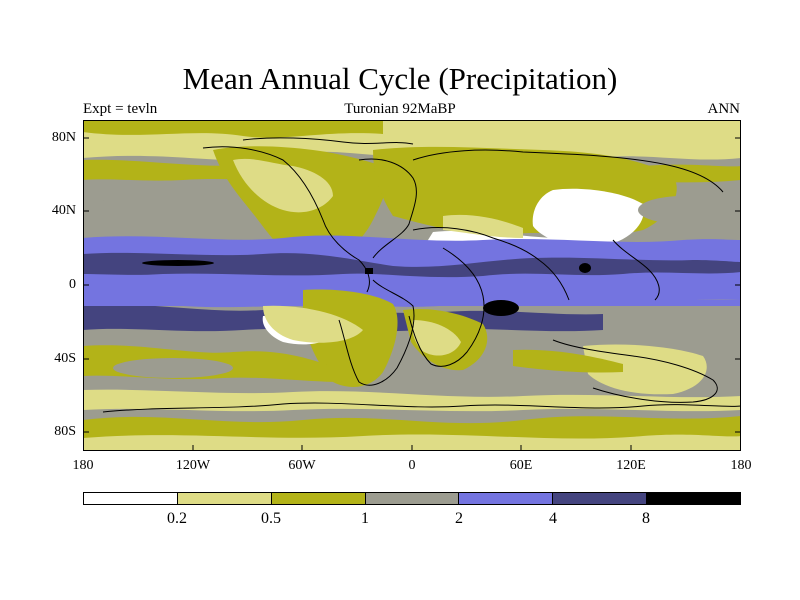 Image resolution: width=800 pixels, height=600 pixels. What do you see at coordinates (412, 465) in the screenshot?
I see `lon-label-0: 0` at bounding box center [412, 465].